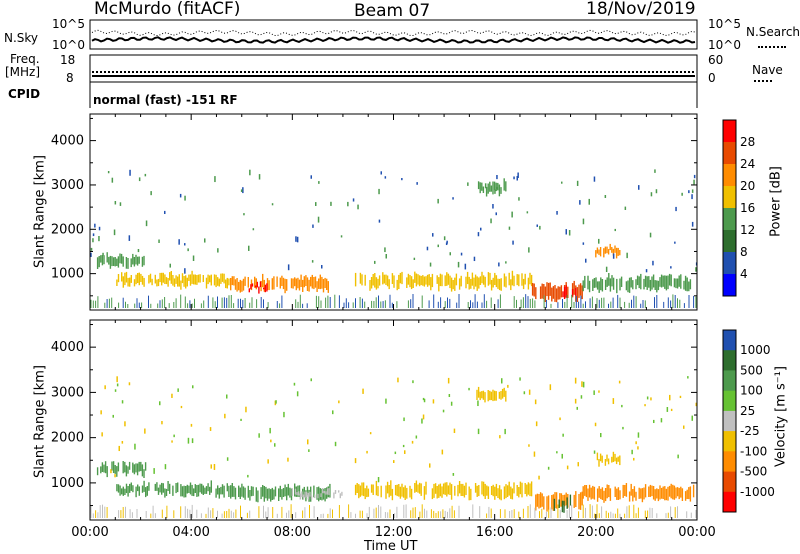  Describe the element at coordinates (724, 24) in the screenshot. I see `nsearch-tick-high: 10^5` at that location.